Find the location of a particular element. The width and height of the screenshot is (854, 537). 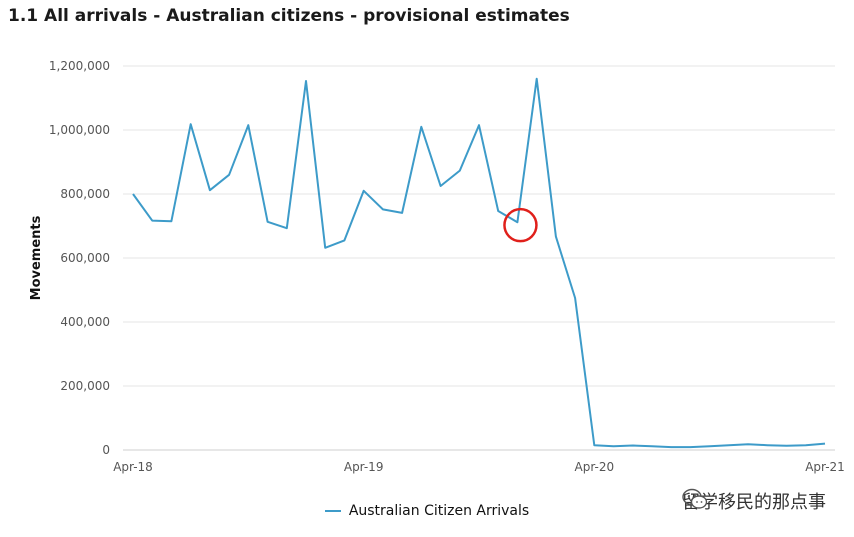

annotations is located at coordinates (520, 225).